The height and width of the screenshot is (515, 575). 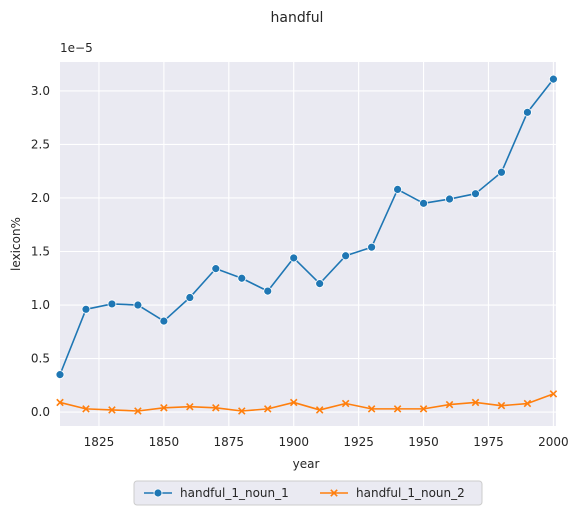 I want to click on chart-title: handful, so click(x=297, y=18).